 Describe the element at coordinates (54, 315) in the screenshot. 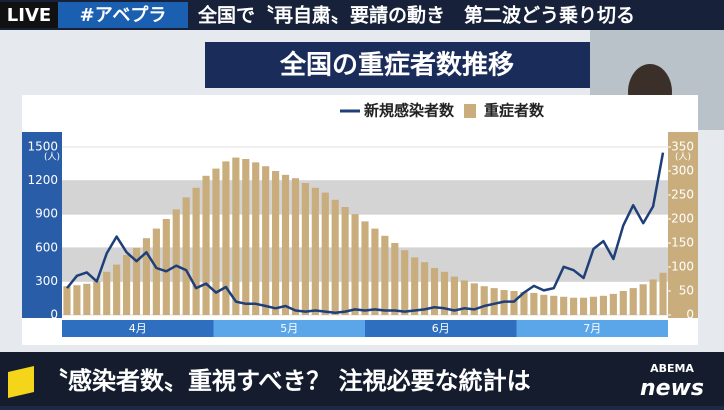

I see `y-tick-label: 0` at that location.